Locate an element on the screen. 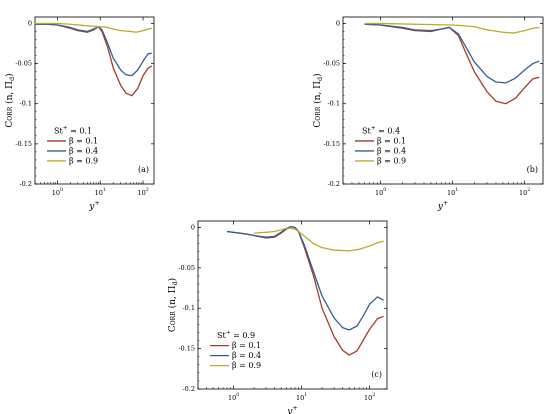 The image size is (550, 414). legend-title: St+ = 0.4 is located at coordinates (381, 130).